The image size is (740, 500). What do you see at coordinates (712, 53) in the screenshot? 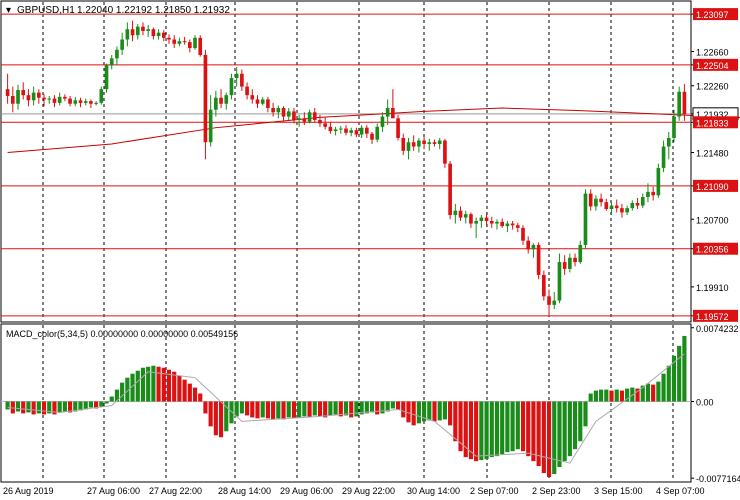
I see `price-tick-label: 1.22660` at bounding box center [712, 53].